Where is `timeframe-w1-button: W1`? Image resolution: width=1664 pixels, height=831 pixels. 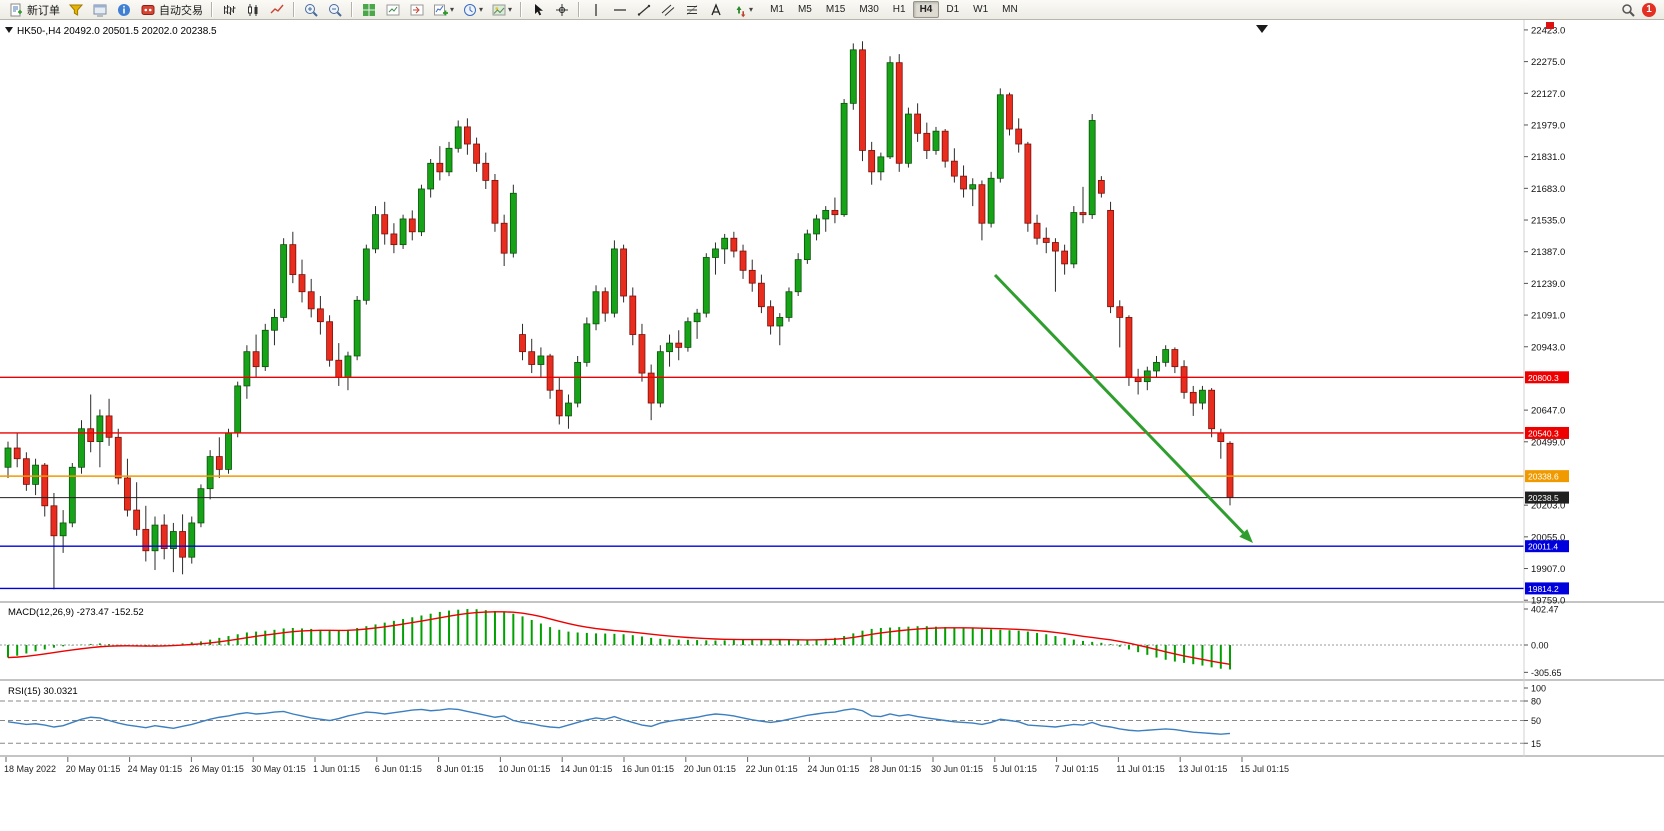
timeframe-w1-button: W1 is located at coordinates (981, 9).